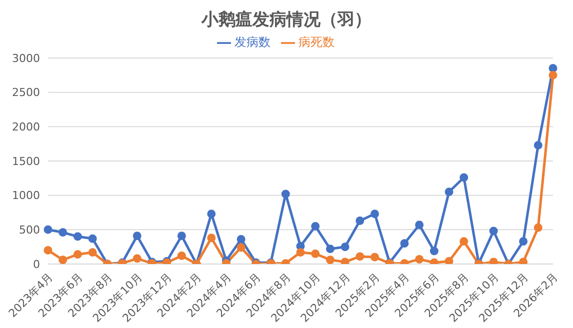 Image resolution: width=573 pixels, height=328 pixels. I want to click on legend-label: 发病数, so click(252, 42).